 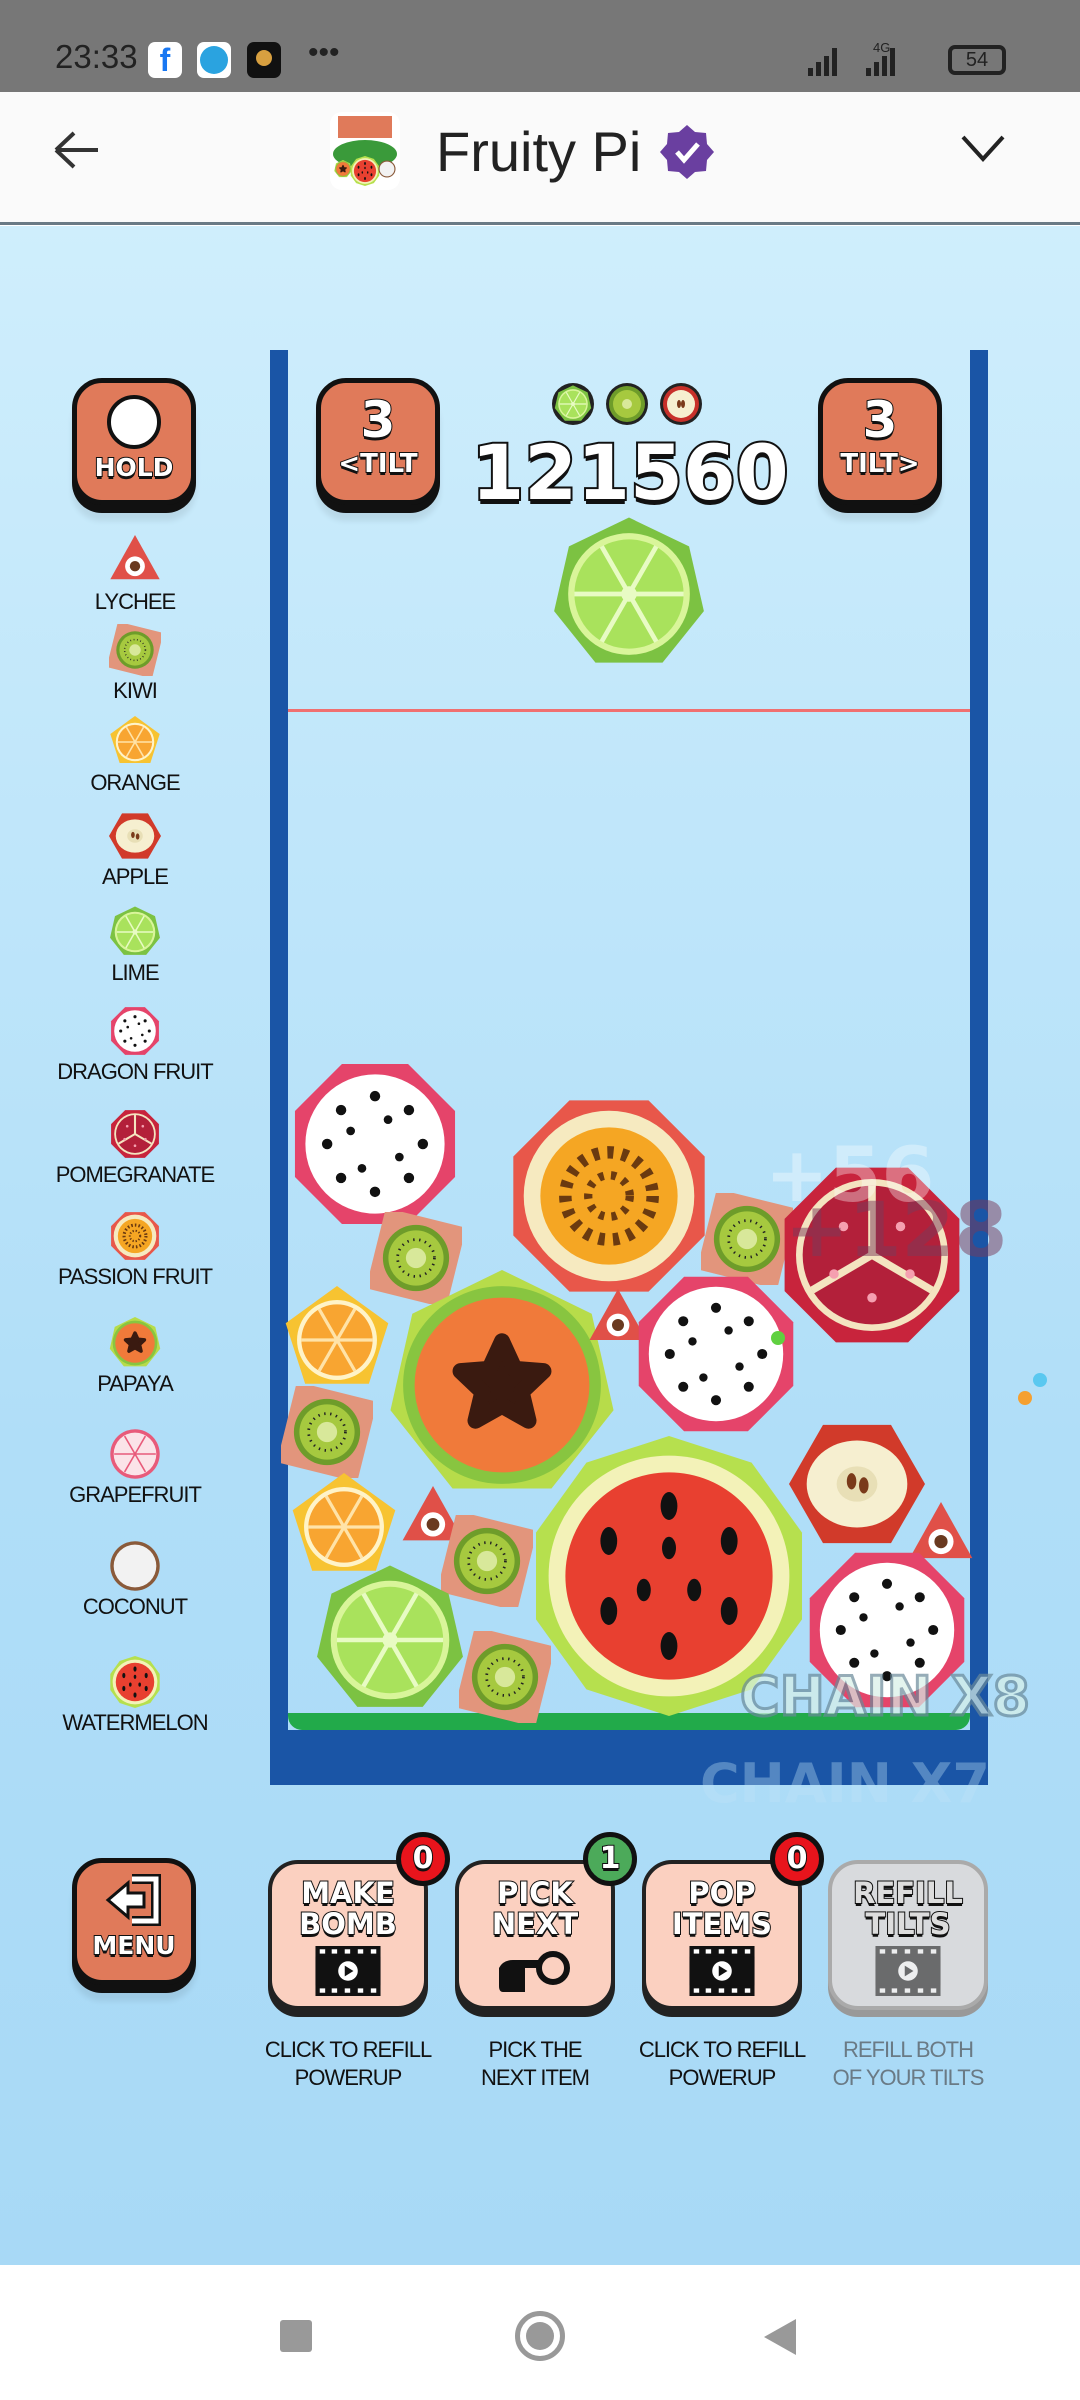 What do you see at coordinates (882, 47) in the screenshot?
I see `network-type: 4G` at bounding box center [882, 47].